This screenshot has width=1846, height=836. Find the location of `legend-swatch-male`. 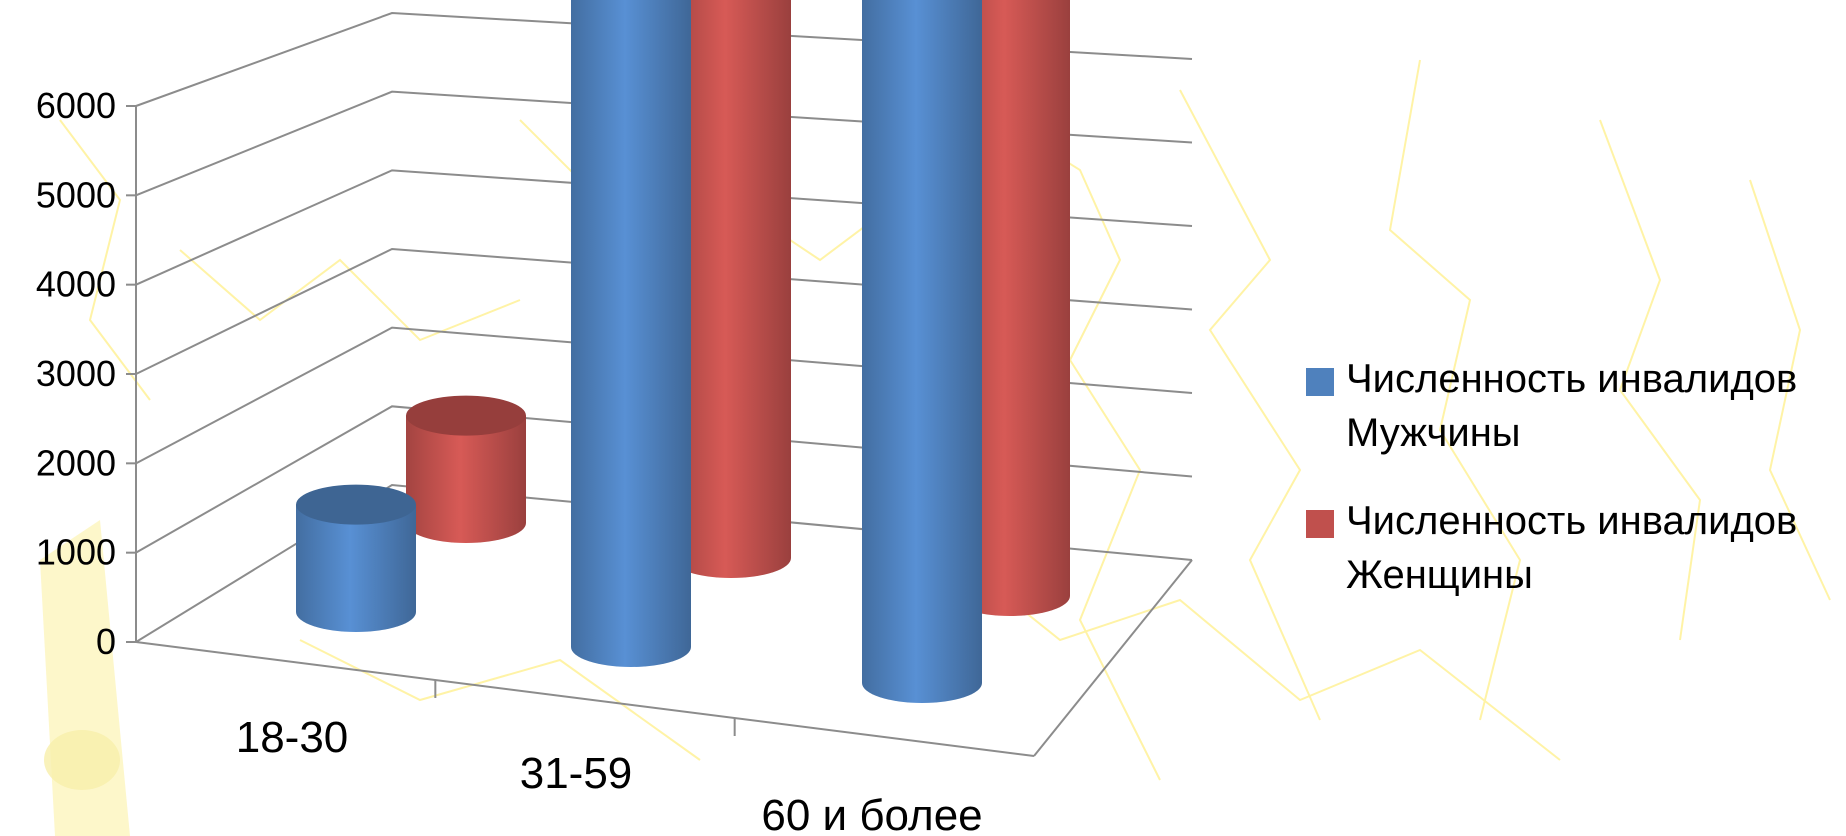

legend-swatch-male is located at coordinates (1320, 382).